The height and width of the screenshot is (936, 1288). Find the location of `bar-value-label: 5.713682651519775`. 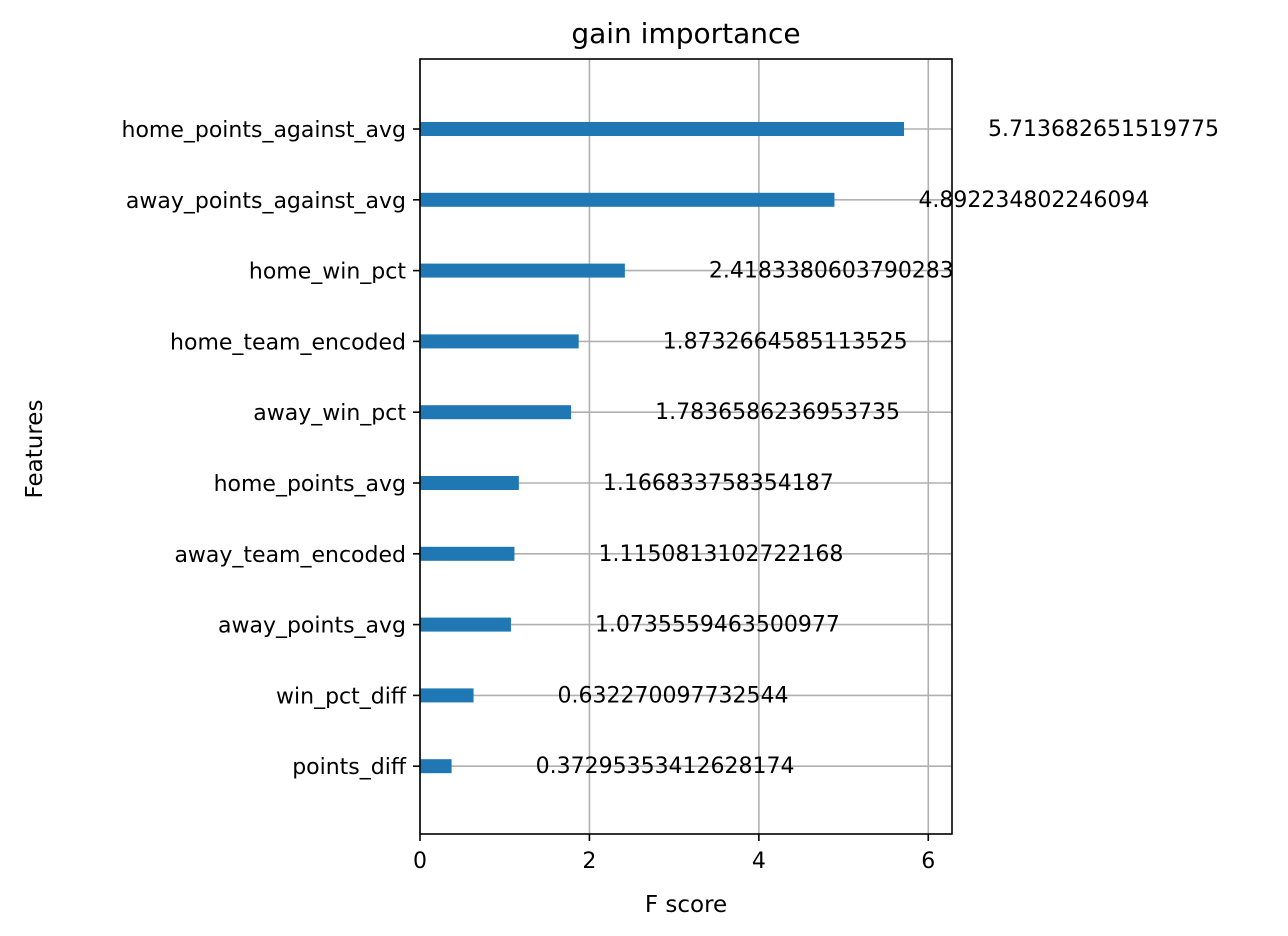

bar-value-label: 5.713682651519775 is located at coordinates (1103, 129).